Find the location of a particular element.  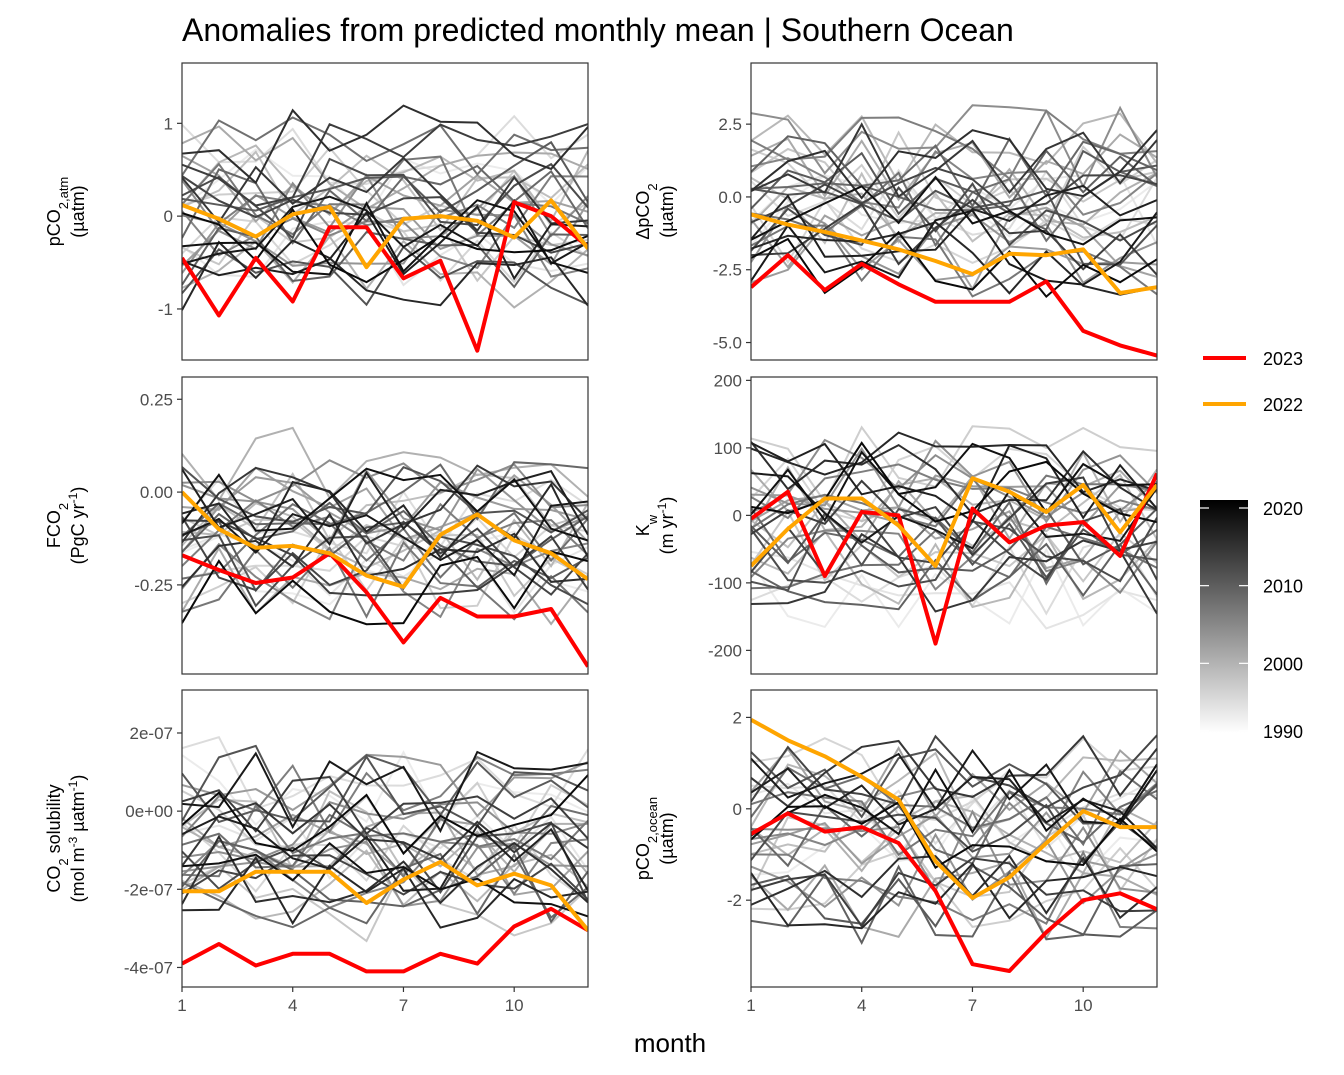

y-axis-title-line1: pCO2,atm is located at coordinates (57, 212).